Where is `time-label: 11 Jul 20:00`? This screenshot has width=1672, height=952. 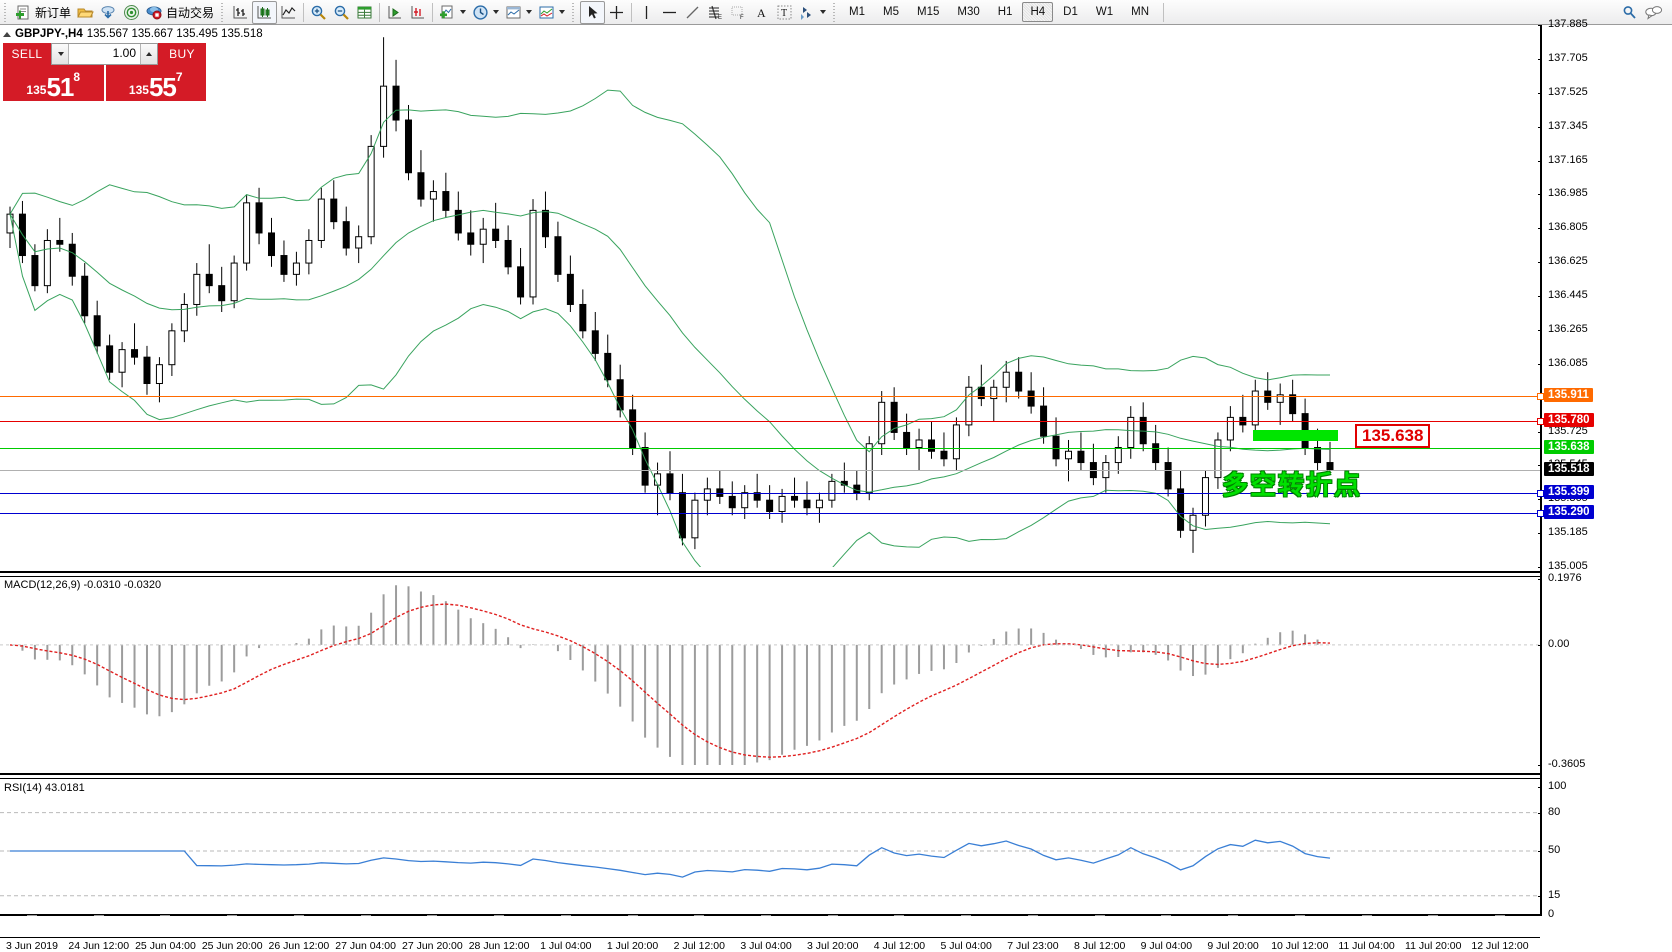 time-label: 11 Jul 20:00 is located at coordinates (1433, 946).